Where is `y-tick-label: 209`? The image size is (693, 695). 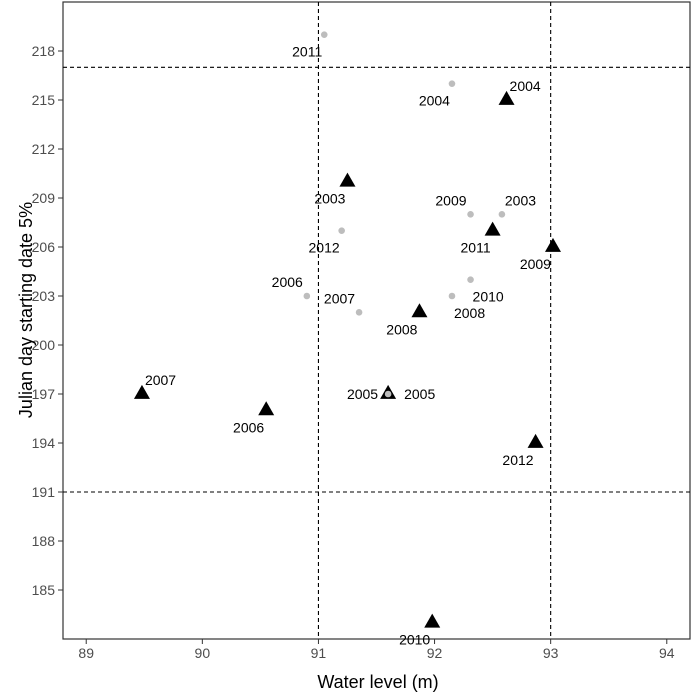 y-tick-label: 209 is located at coordinates (44, 198).